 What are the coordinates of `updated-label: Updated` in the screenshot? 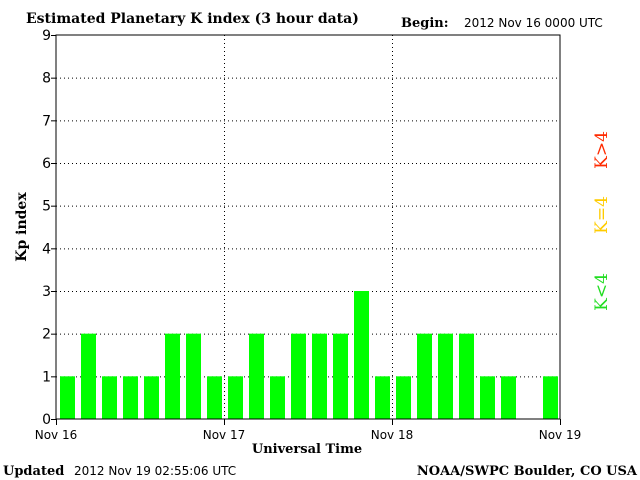 It's located at (33, 471).